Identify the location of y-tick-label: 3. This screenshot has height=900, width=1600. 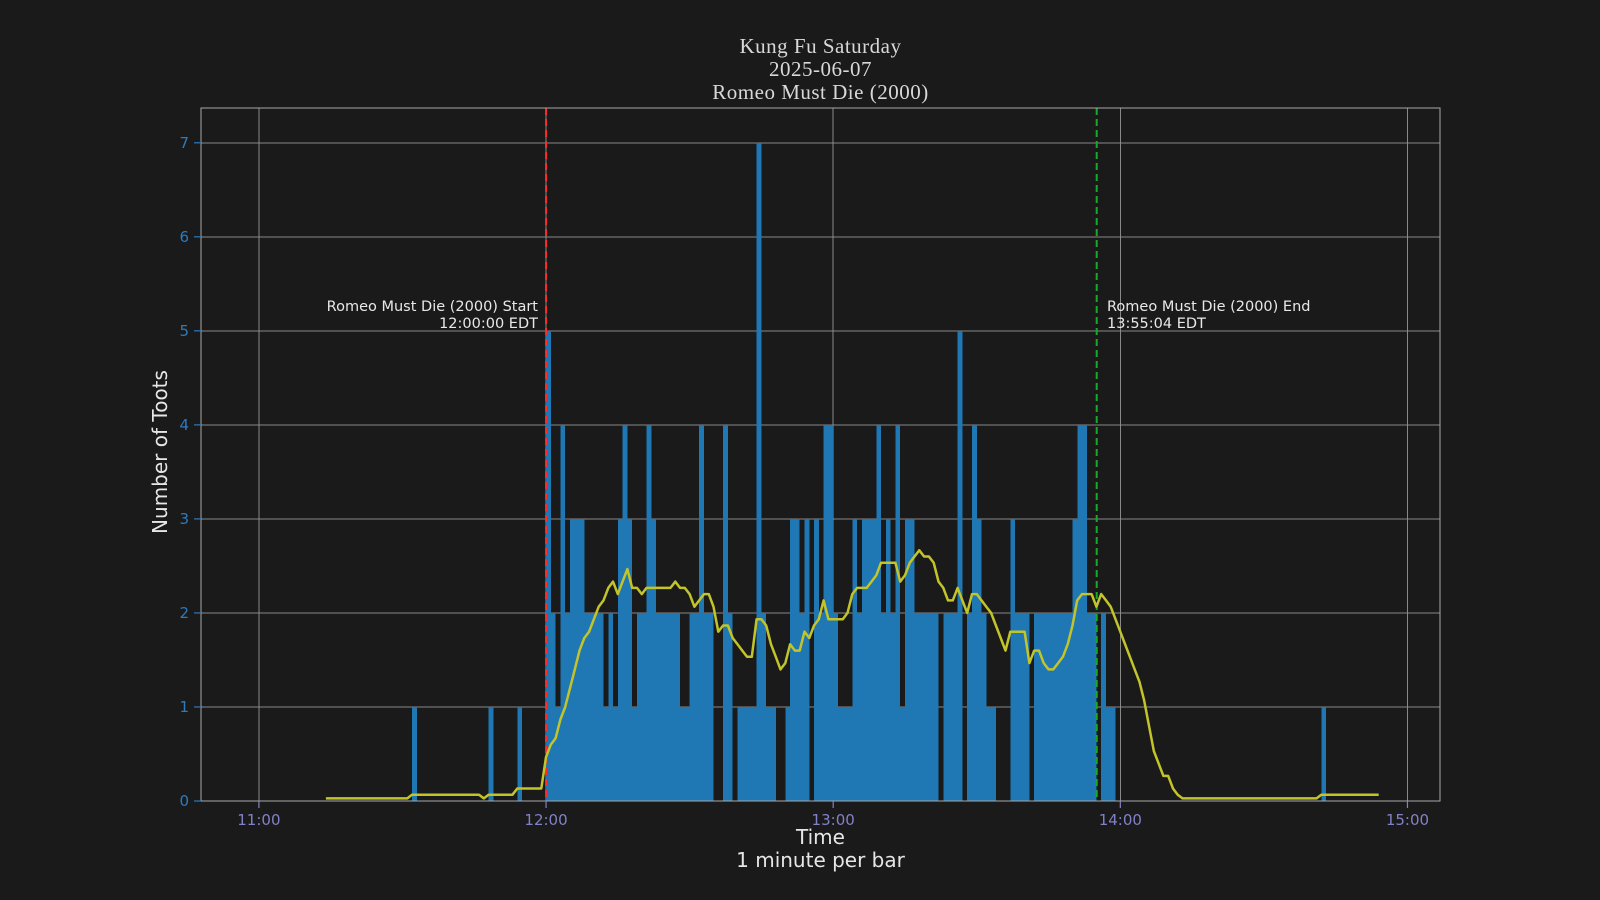
(184, 518).